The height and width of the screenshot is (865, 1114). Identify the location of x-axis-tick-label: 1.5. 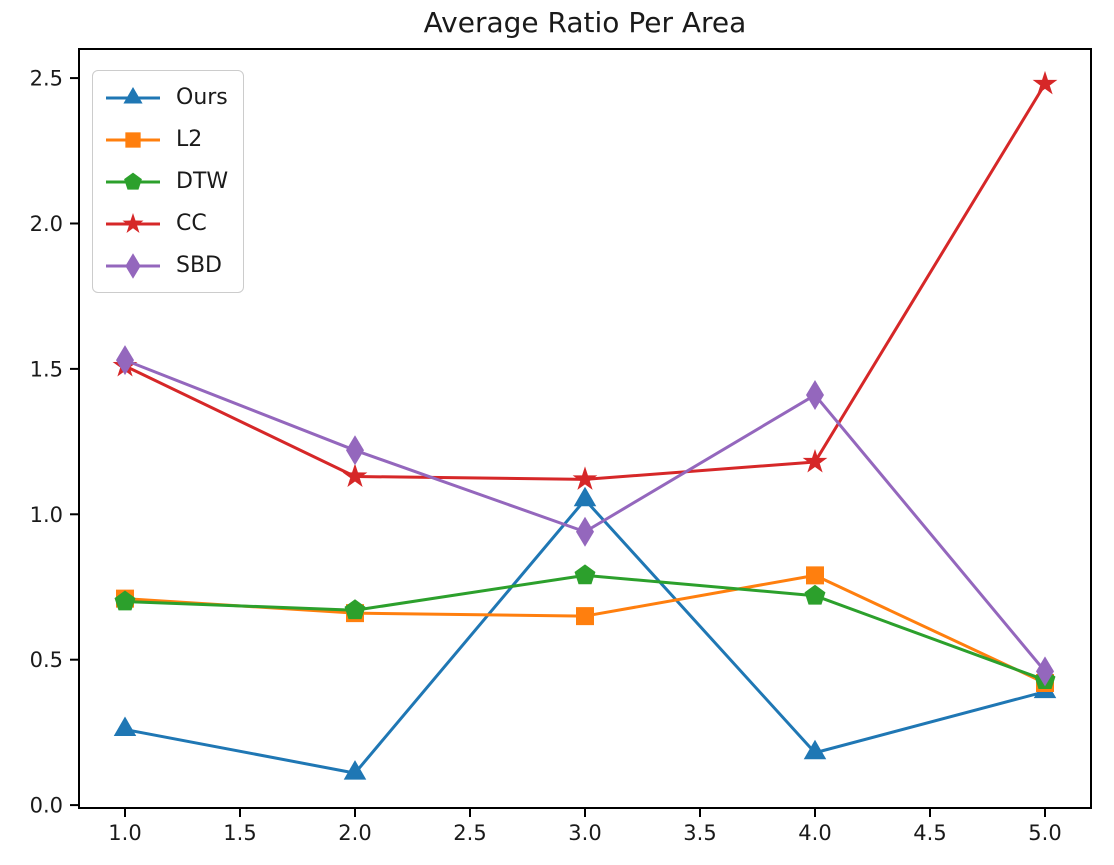
(239, 833).